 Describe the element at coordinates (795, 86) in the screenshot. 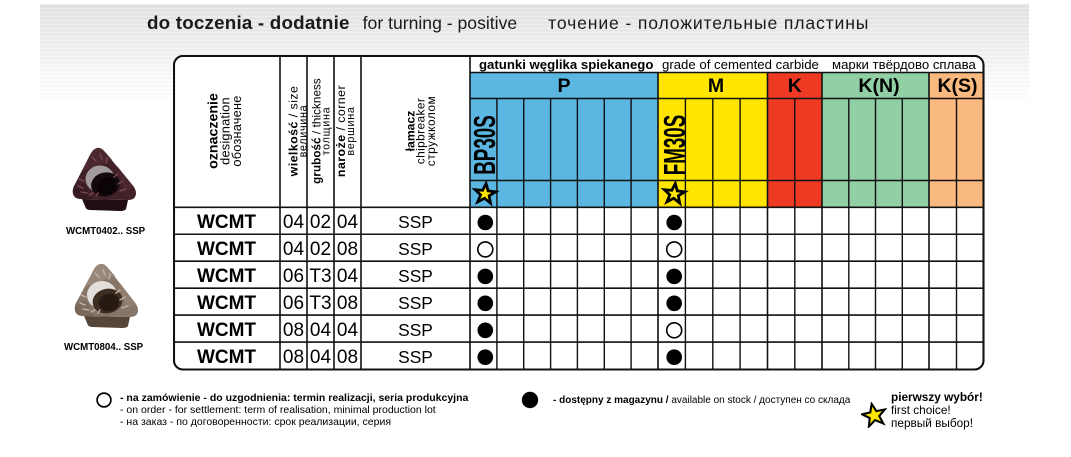

I see `svg-text: K` at that location.